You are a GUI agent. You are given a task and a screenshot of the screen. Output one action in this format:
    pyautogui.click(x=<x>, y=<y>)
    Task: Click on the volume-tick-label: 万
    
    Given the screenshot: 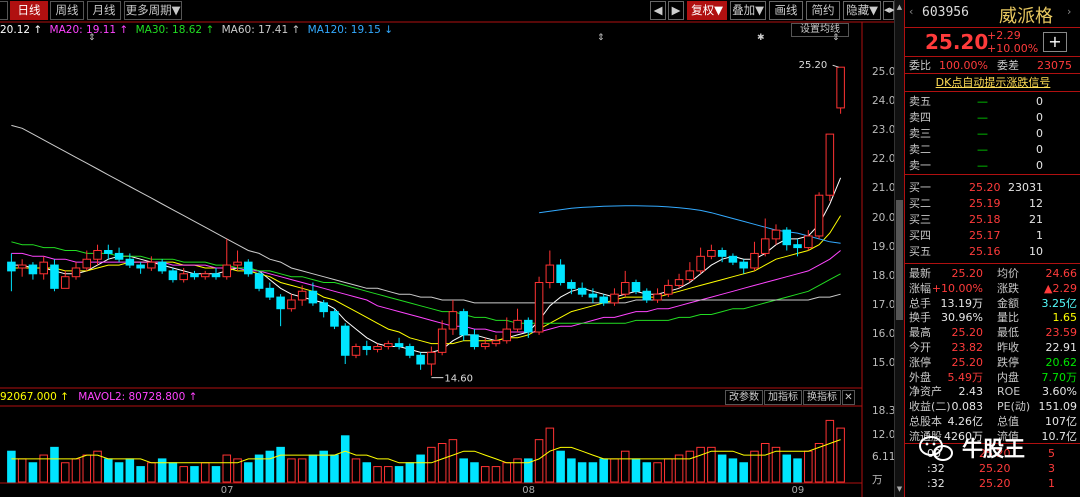 What is the action you would take?
    pyautogui.click(x=877, y=480)
    